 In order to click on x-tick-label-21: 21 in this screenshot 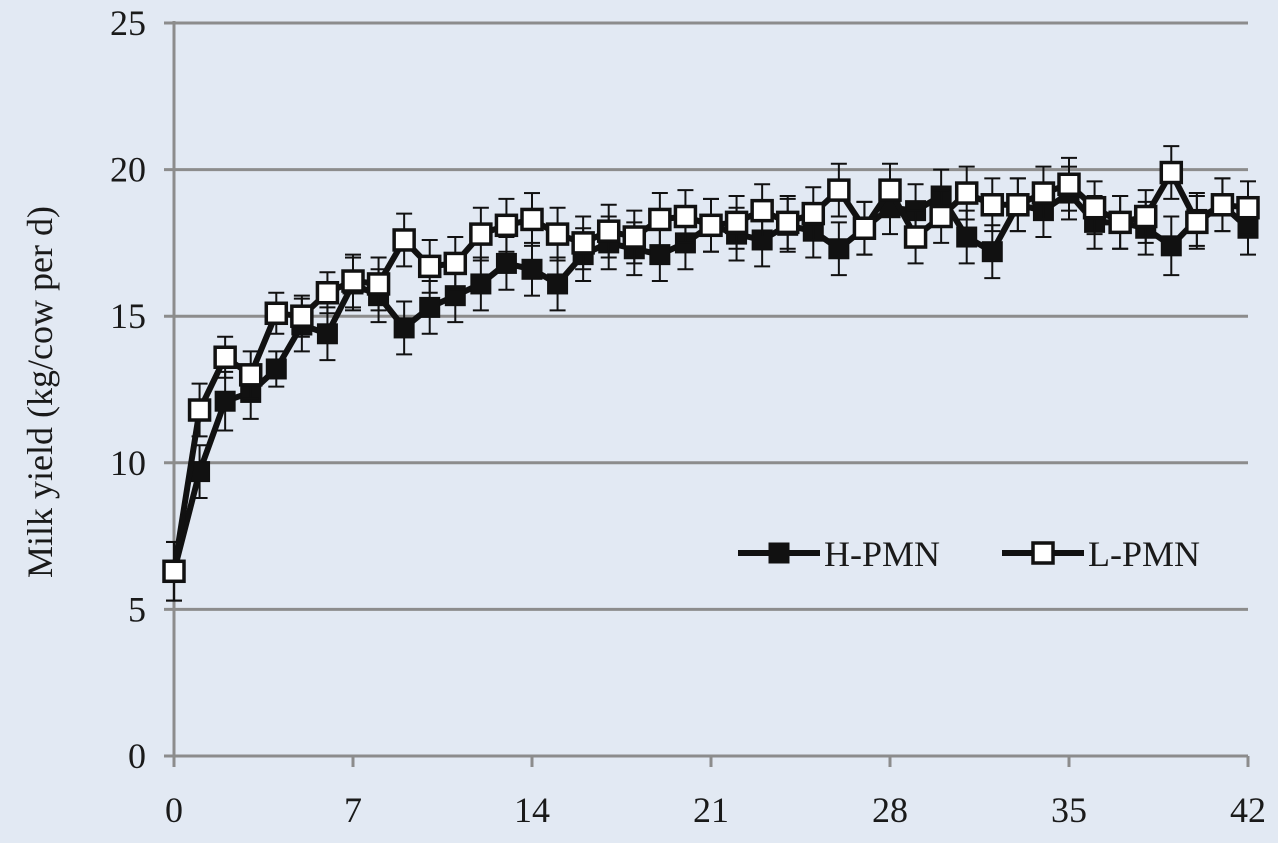, I will do `click(711, 810)`.